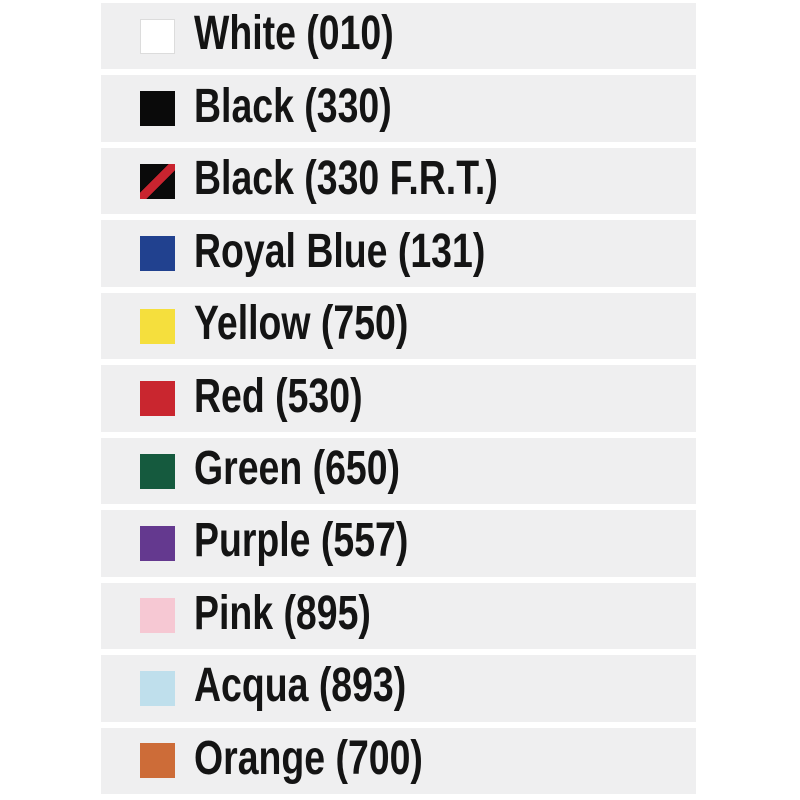  Describe the element at coordinates (398, 616) in the screenshot. I see `color-option-row: Pink (895)` at that location.